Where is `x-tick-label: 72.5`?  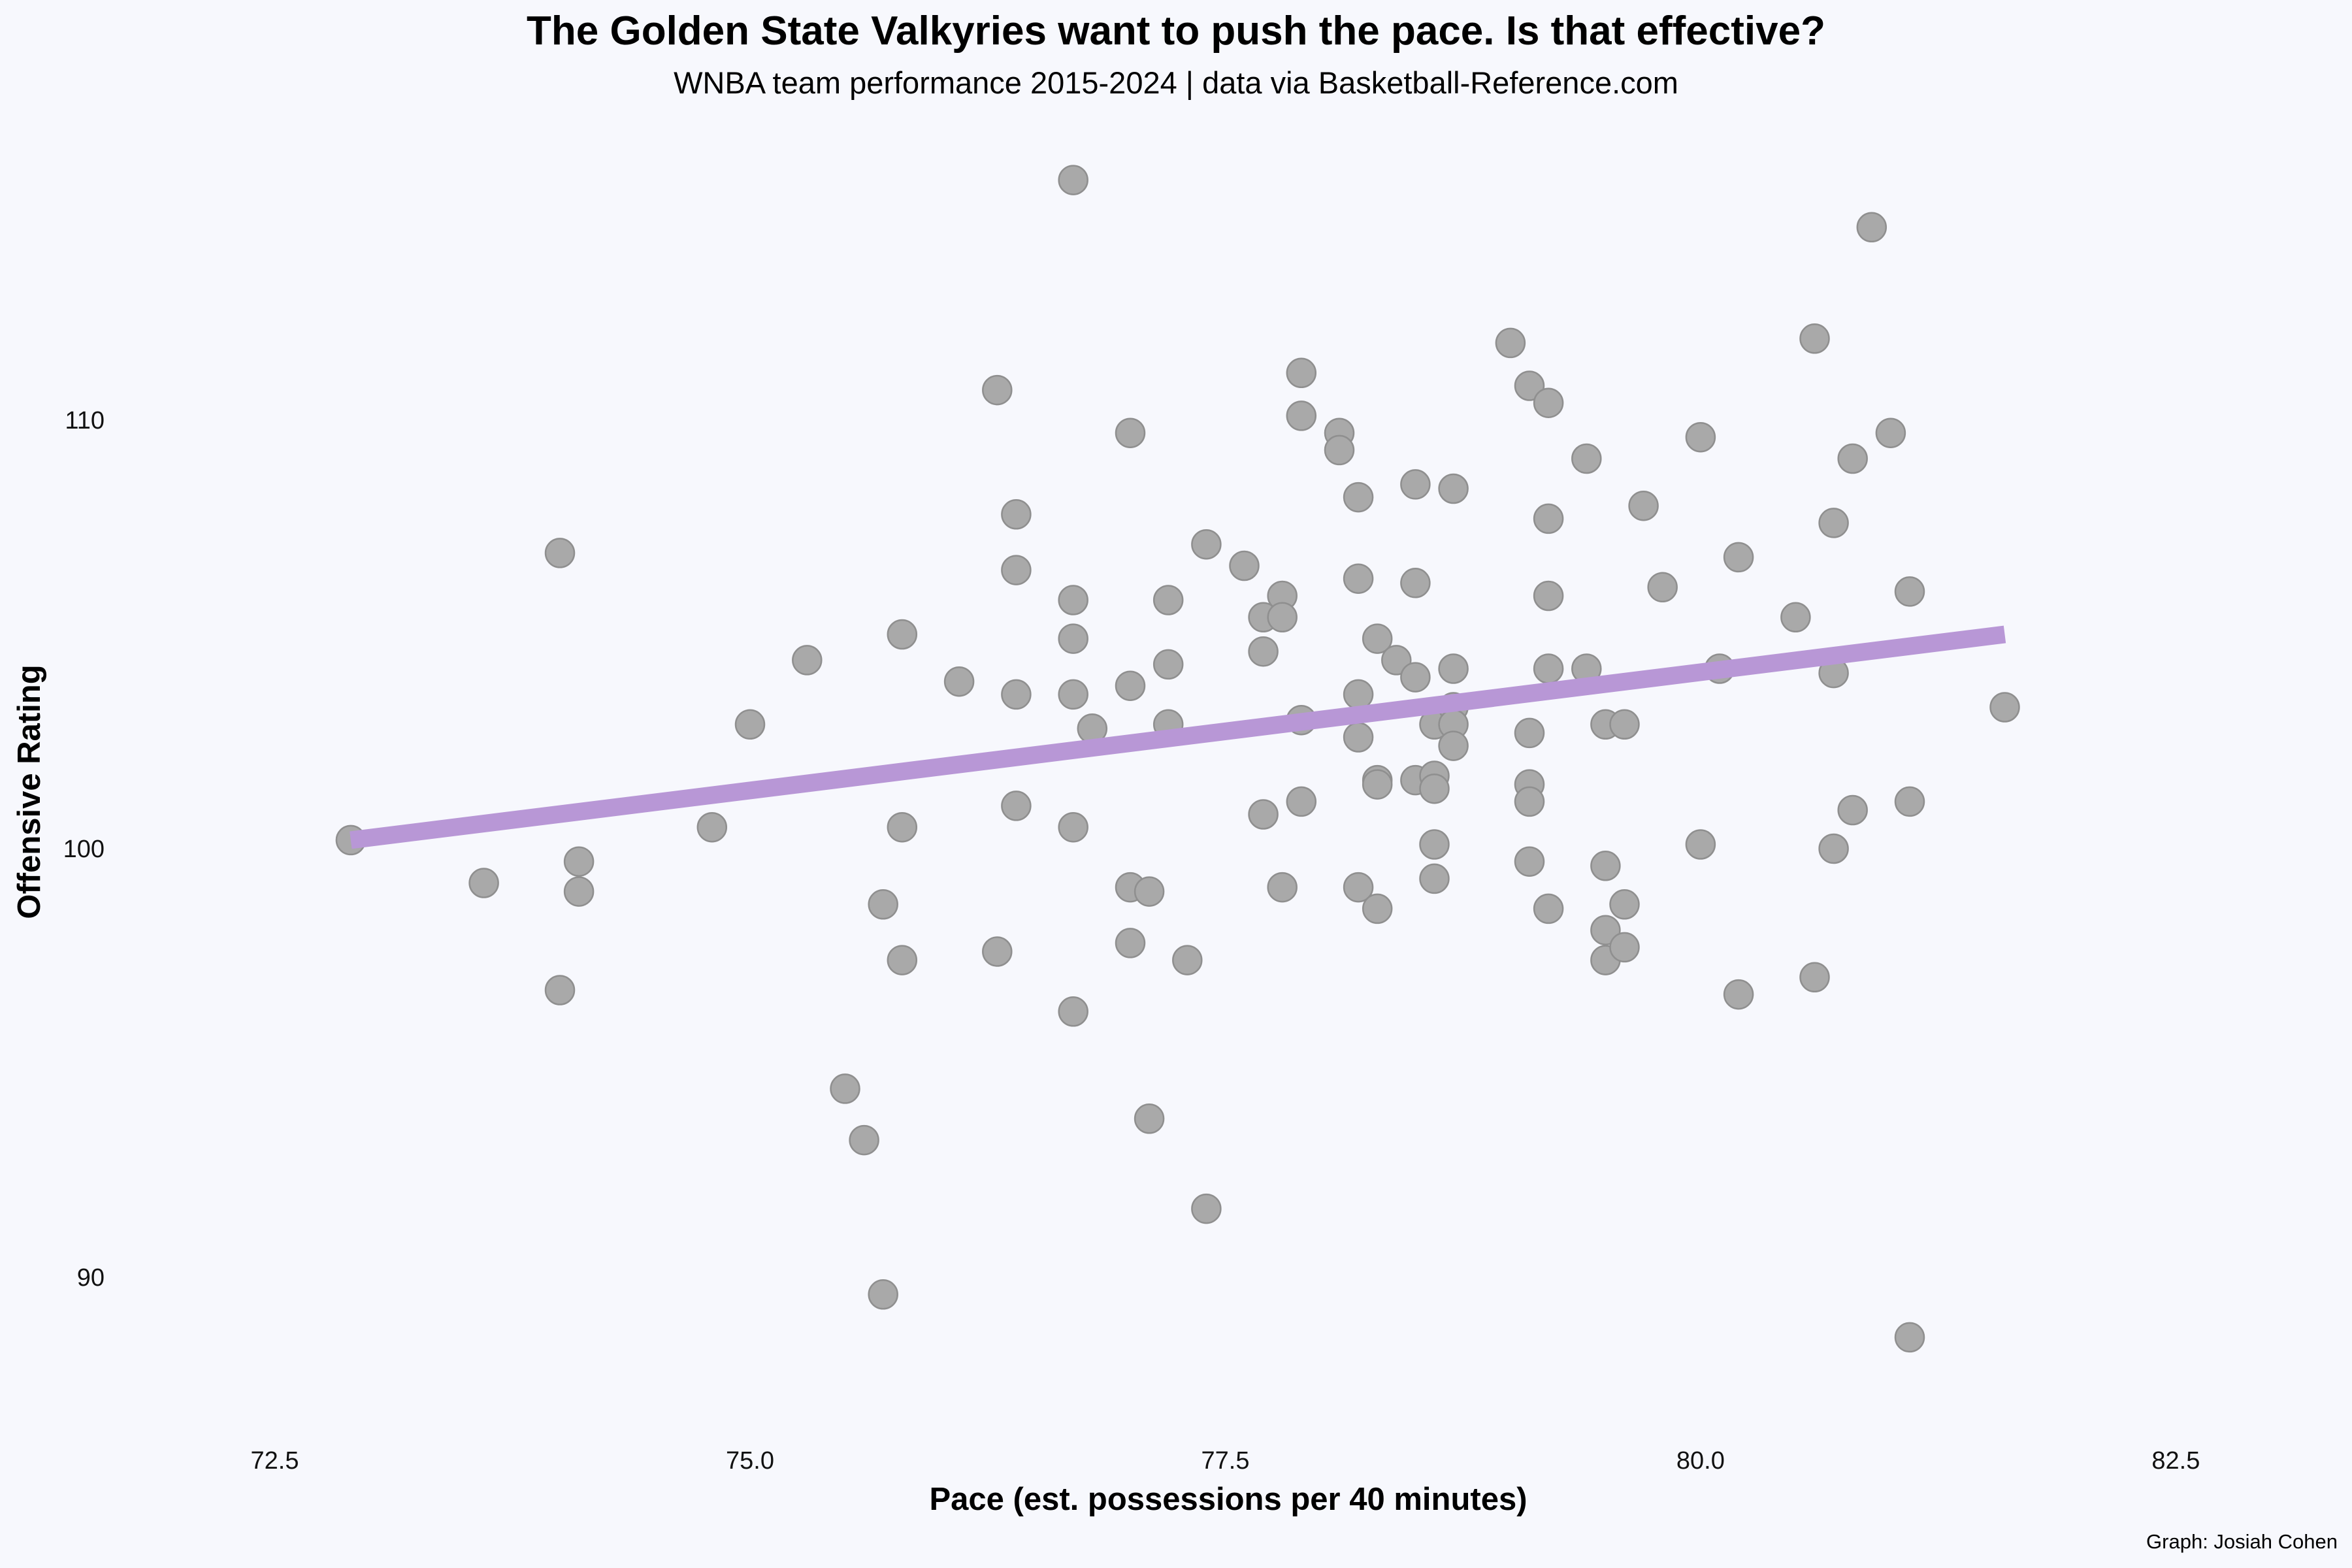
x-tick-label: 72.5 is located at coordinates (275, 1461).